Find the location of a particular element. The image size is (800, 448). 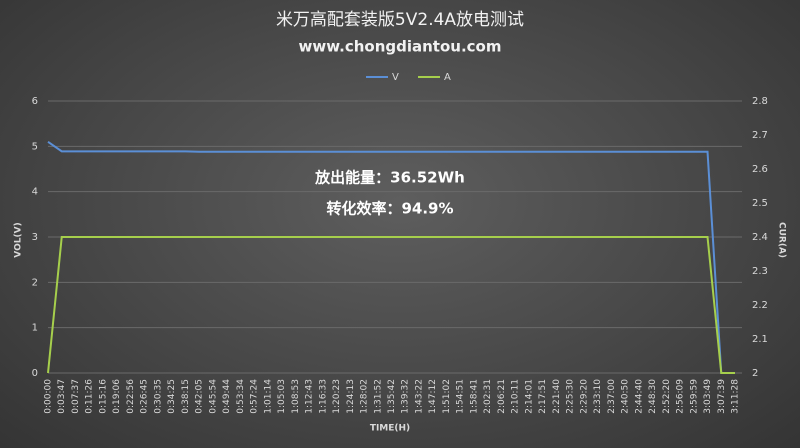

x-tick-label: 0:30:35 is located at coordinates (158, 396).